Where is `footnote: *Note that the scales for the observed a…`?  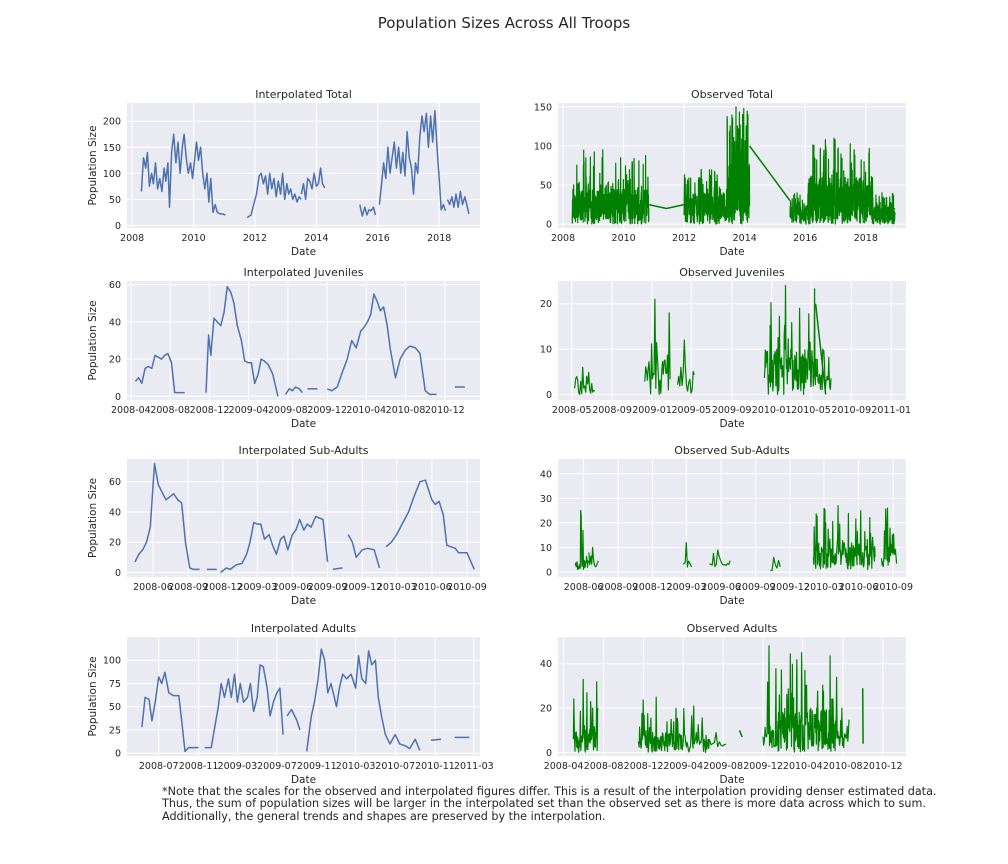 footnote: *Note that the scales for the observed a… is located at coordinates (549, 804).